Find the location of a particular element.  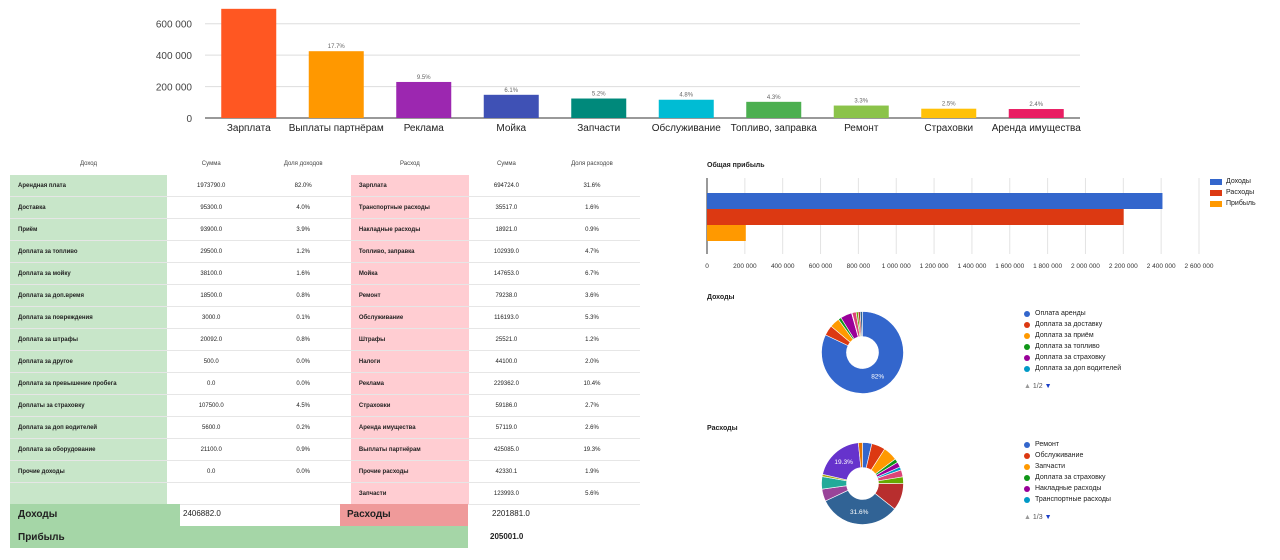

y-tick-label: 200 000 is located at coordinates (174, 88).